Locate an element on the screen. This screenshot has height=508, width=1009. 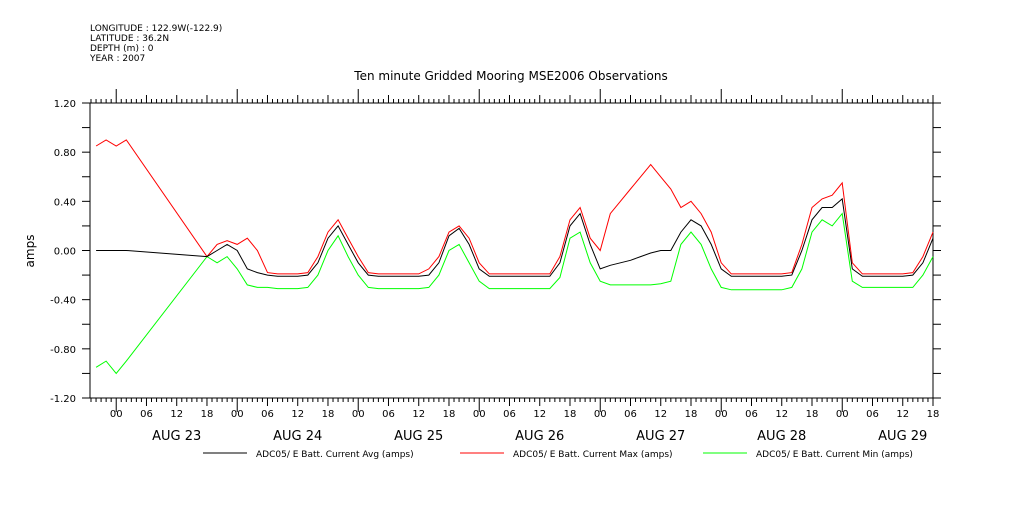
legend-label: ADC05/ E Batt. Current Min (amps) is located at coordinates (834, 455).